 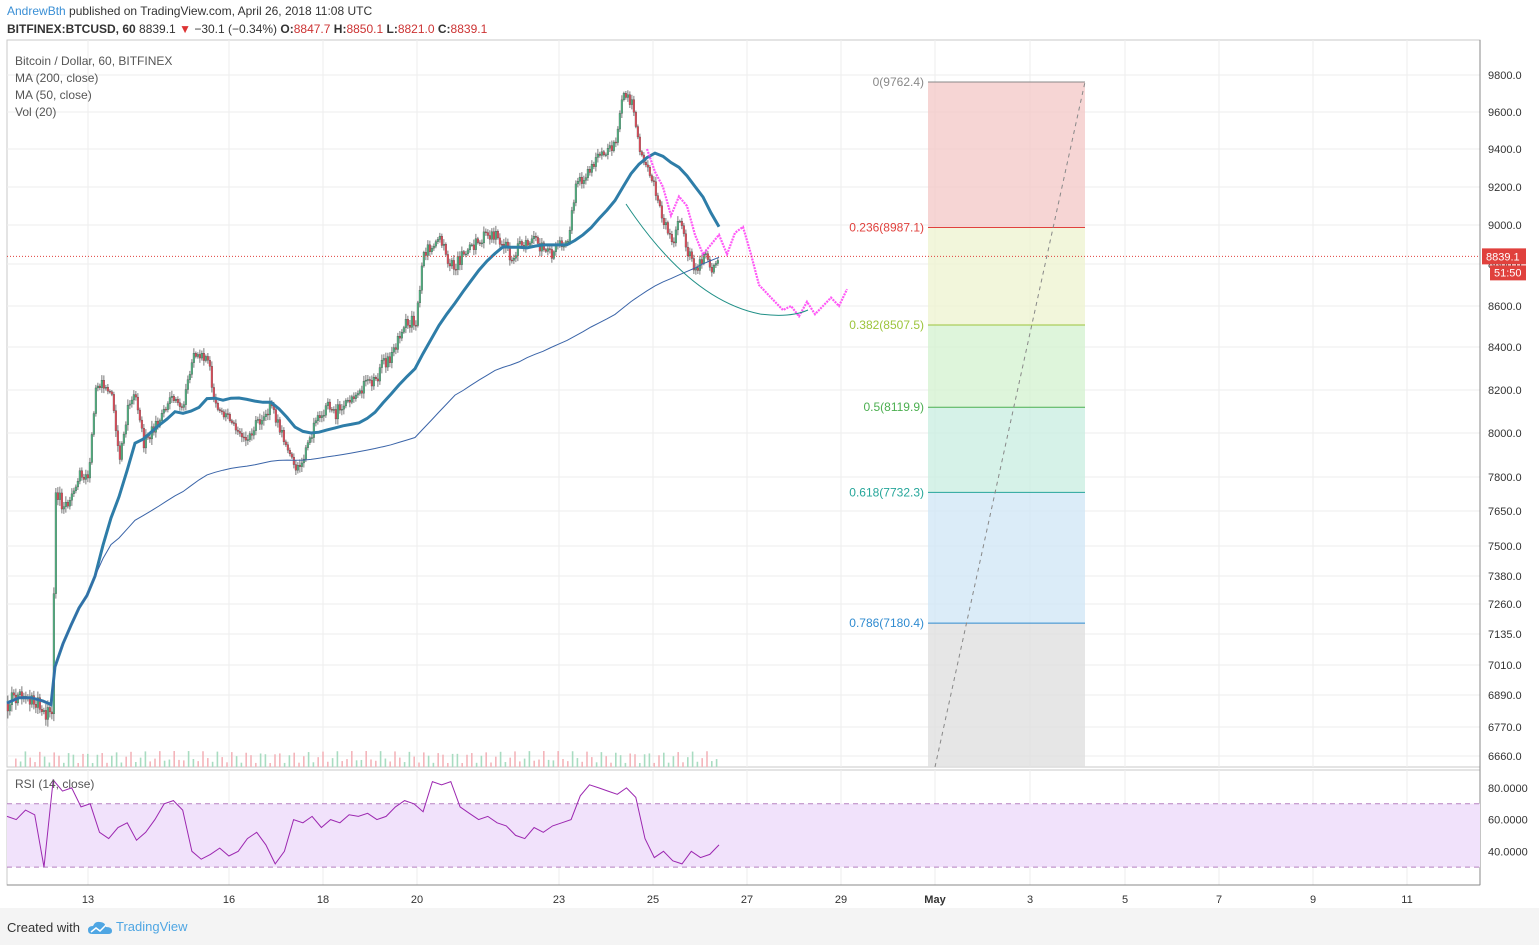 What do you see at coordinates (36, 112) in the screenshot?
I see `legend-volume: Vol (20)` at bounding box center [36, 112].